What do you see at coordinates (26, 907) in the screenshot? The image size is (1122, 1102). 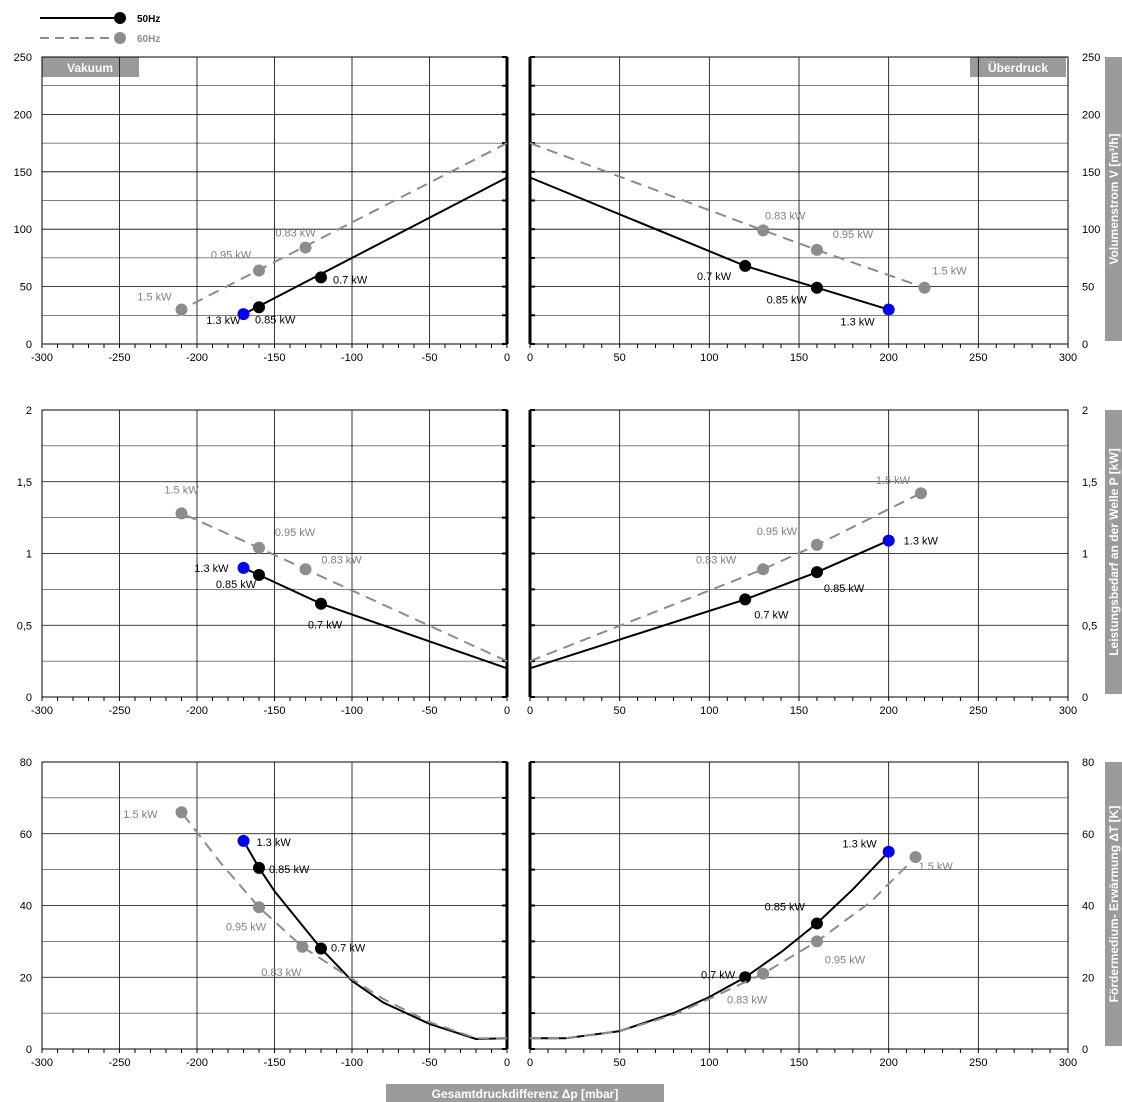 I see `y-tick-label-4-2: 40` at bounding box center [26, 907].